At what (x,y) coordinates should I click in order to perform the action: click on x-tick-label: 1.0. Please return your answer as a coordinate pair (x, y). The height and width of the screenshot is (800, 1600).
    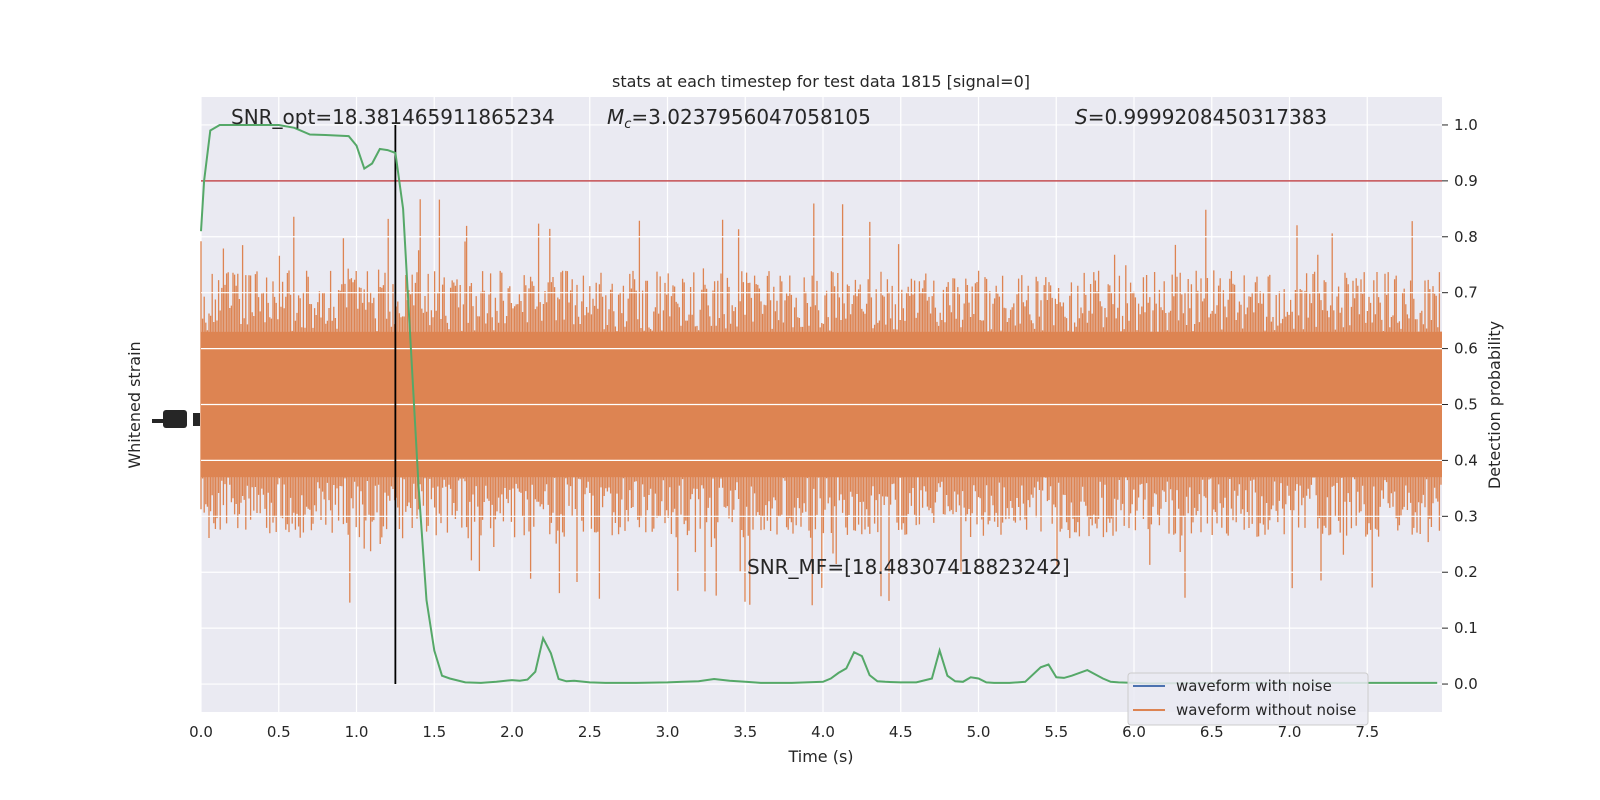
    Looking at the image, I should click on (357, 732).